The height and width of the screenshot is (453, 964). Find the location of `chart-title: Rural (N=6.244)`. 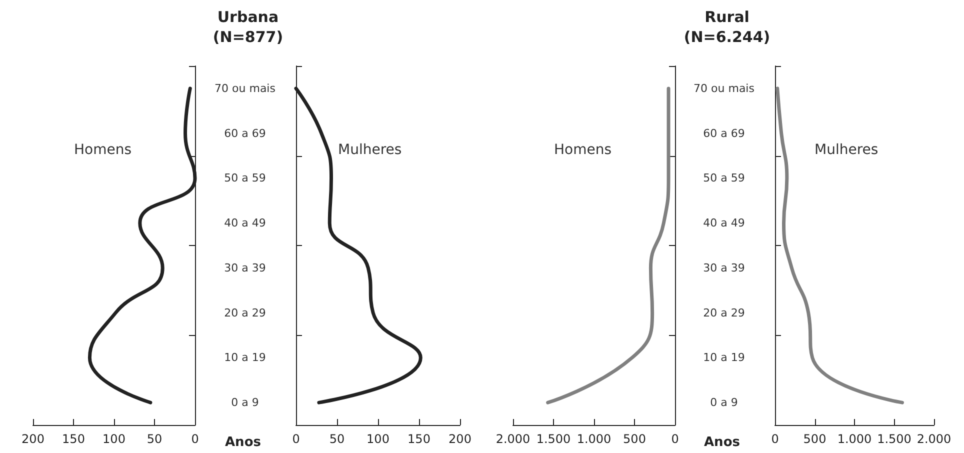

chart-title: Rural (N=6.244) is located at coordinates (727, 27).